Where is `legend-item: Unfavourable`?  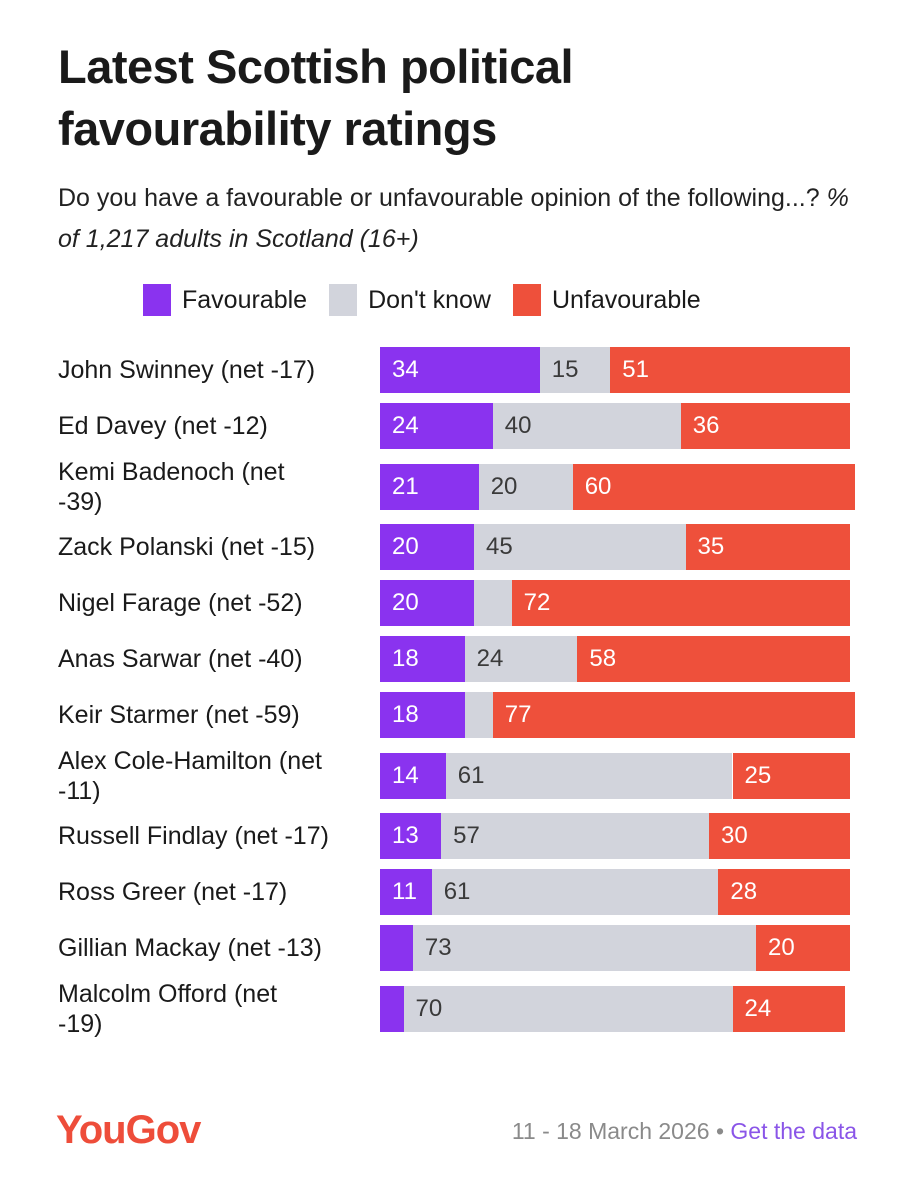
legend-item: Unfavourable is located at coordinates (606, 300).